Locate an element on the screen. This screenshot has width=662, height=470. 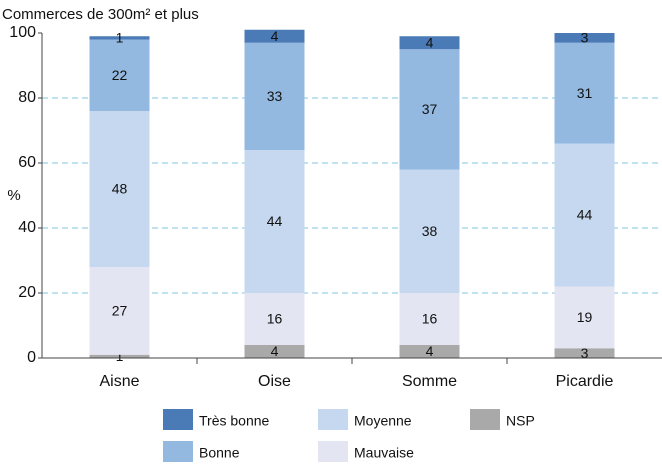
legend-label: NSP is located at coordinates (520, 421).